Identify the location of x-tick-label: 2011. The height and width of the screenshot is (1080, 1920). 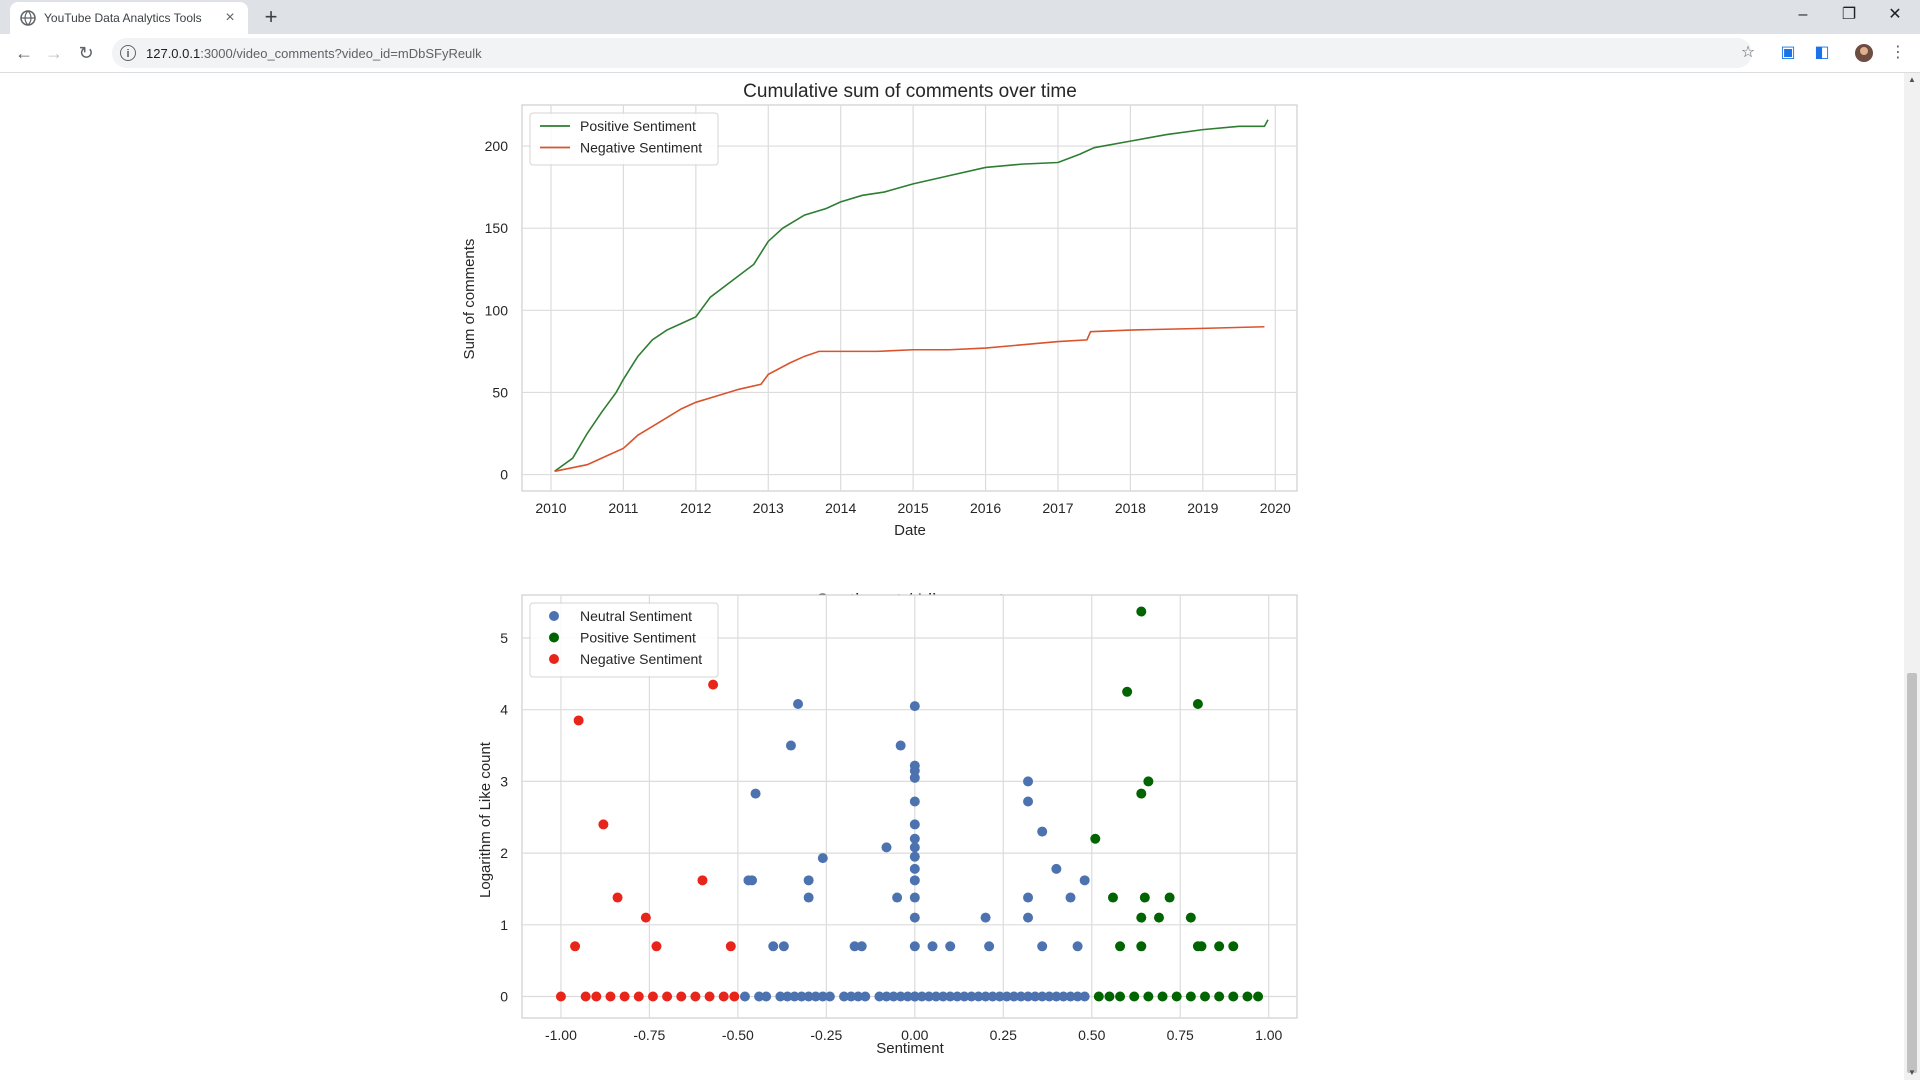
(623, 508).